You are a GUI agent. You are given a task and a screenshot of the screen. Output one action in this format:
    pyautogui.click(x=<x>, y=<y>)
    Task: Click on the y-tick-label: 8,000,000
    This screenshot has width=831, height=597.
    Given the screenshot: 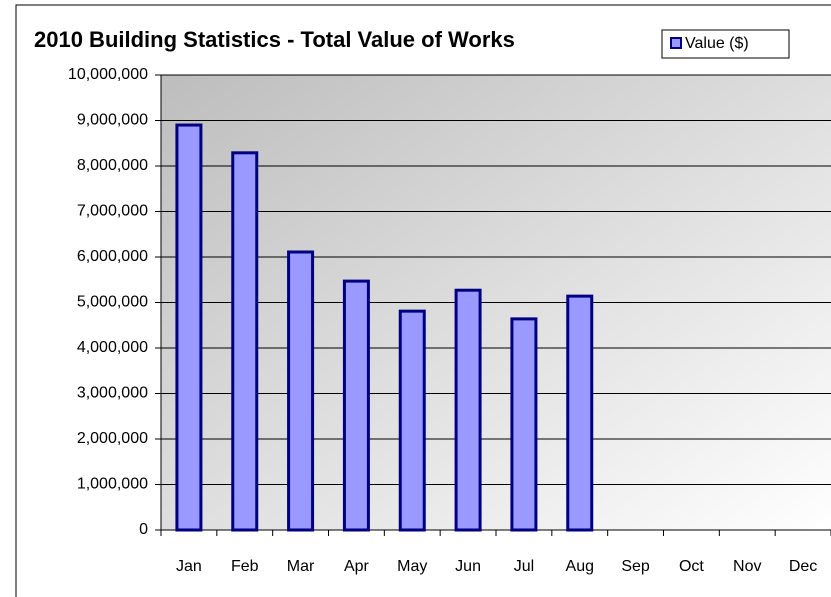 What is the action you would take?
    pyautogui.click(x=112, y=165)
    